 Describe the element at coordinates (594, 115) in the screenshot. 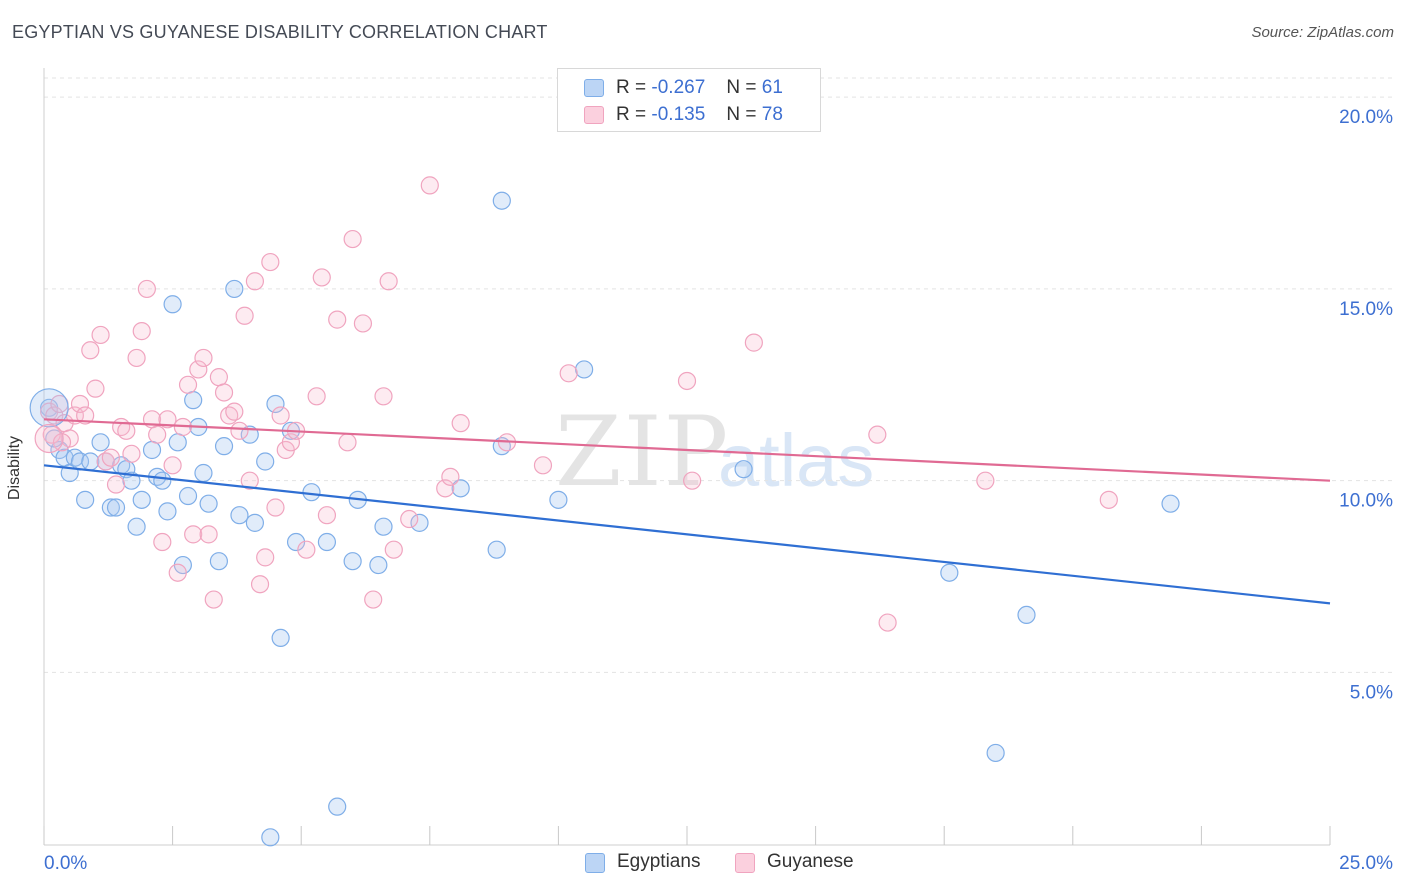

I see `pink-swatch-icon` at that location.